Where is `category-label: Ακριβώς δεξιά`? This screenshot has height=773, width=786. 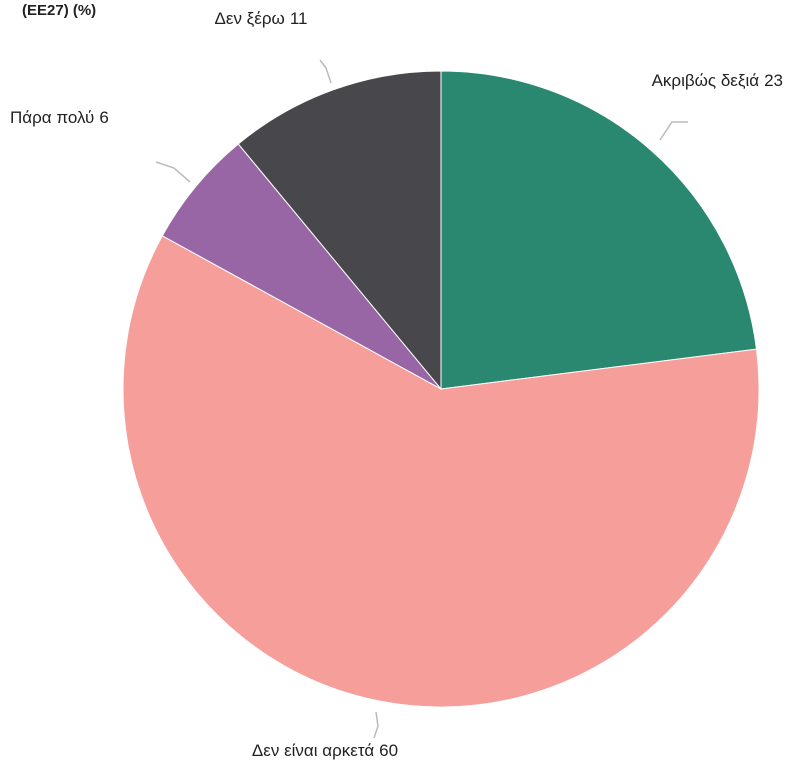
category-label: Ακριβώς δεξιά is located at coordinates (706, 80).